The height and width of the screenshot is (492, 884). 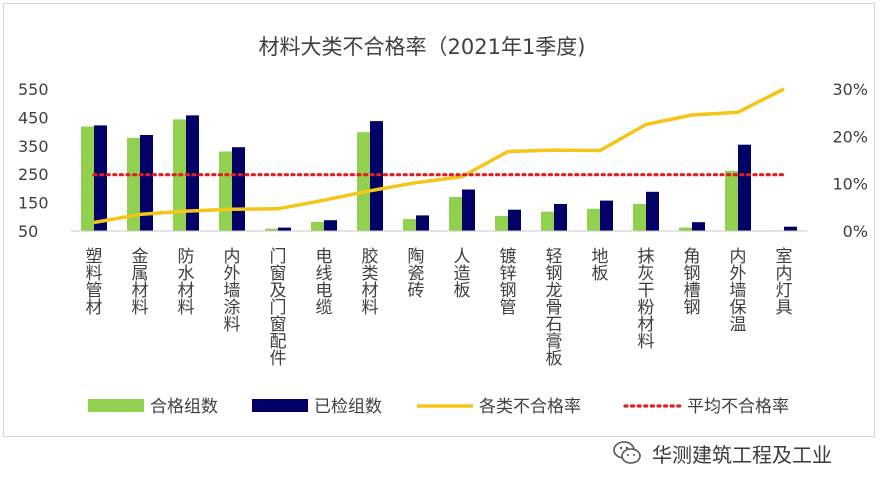 I want to click on chart-title: 材料大类不合格率（2021年1季度), so click(x=422, y=47).